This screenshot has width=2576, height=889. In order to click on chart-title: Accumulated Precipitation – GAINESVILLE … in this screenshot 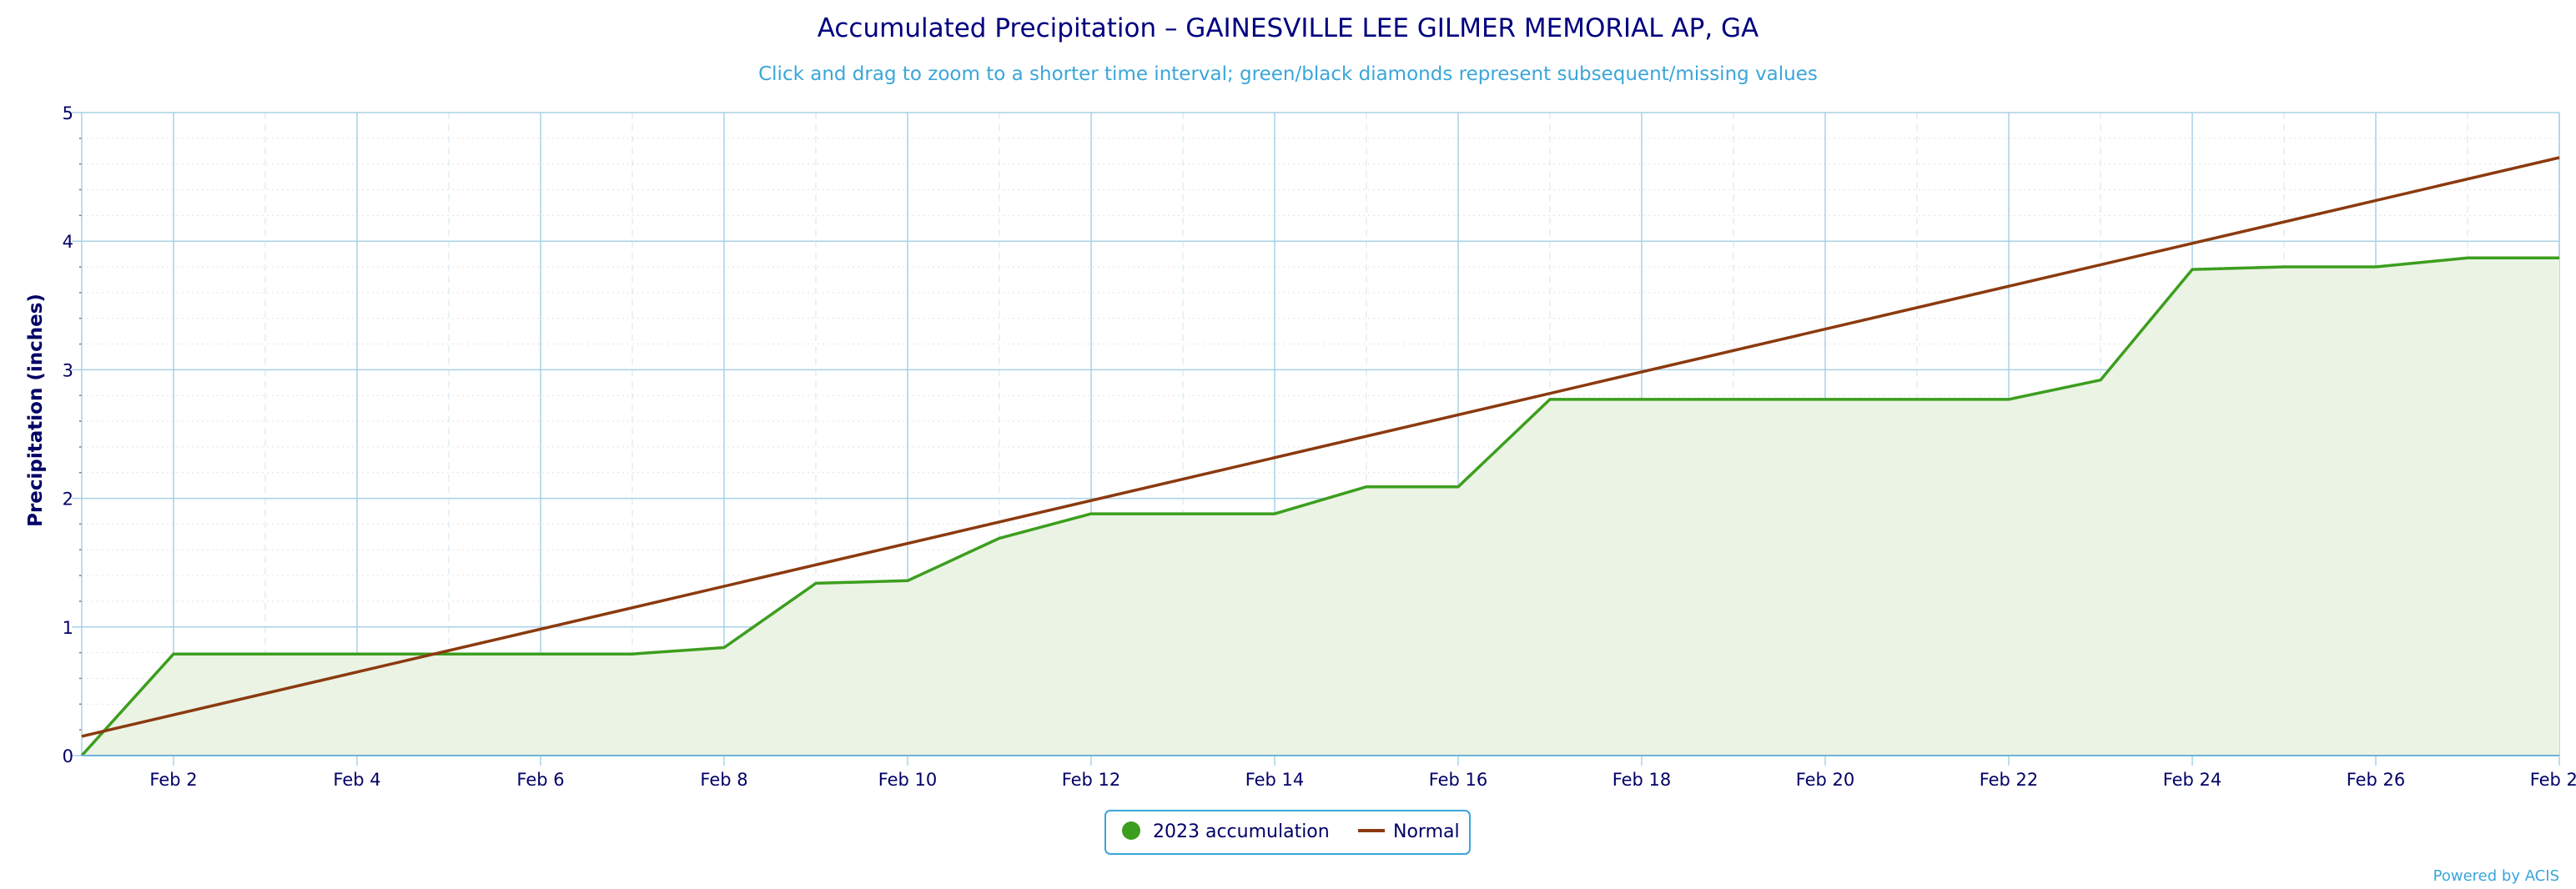, I will do `click(1288, 28)`.